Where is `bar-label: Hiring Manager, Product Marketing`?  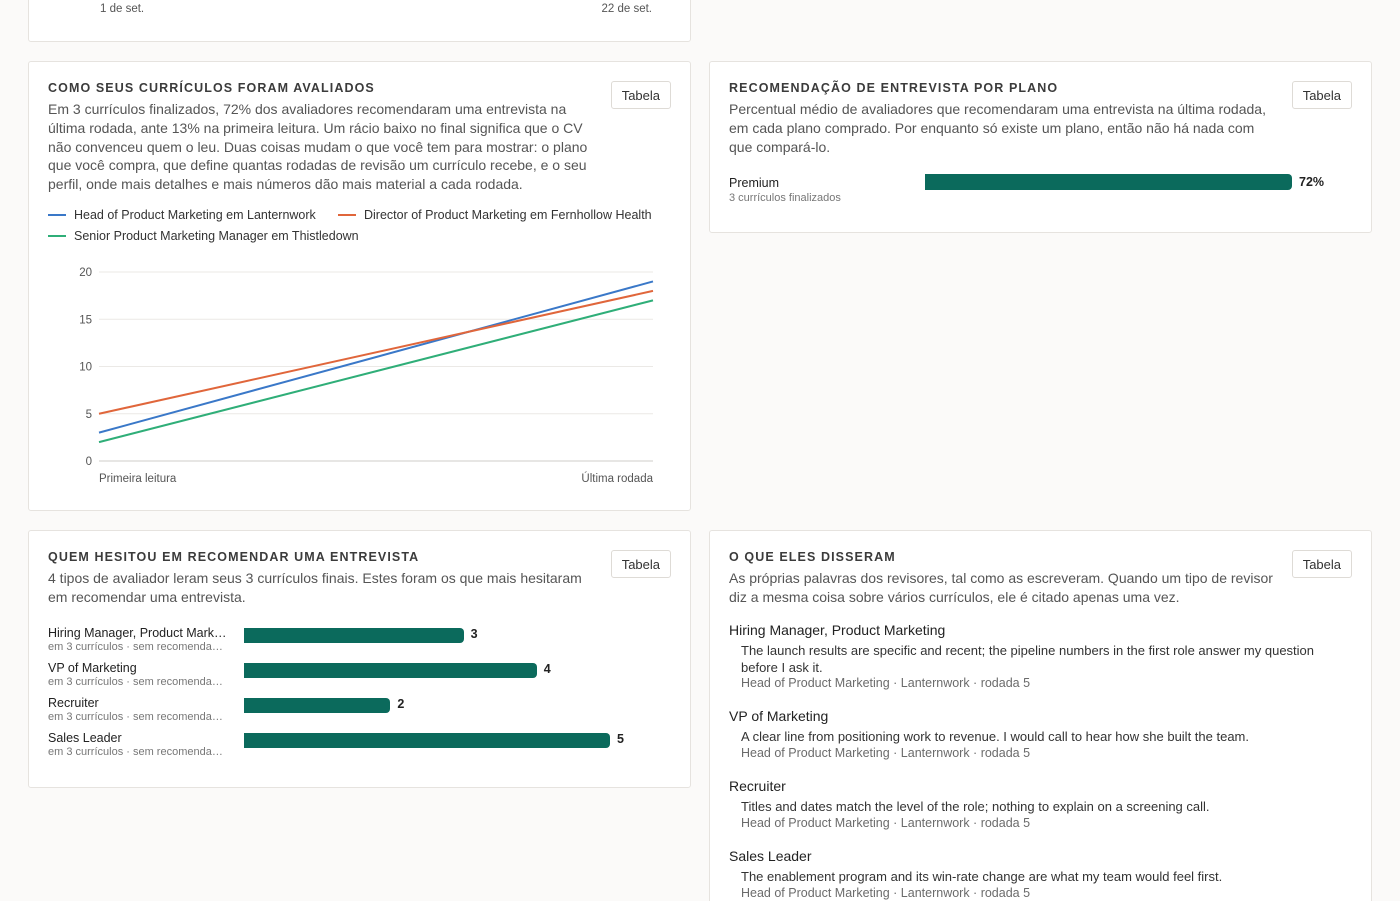
bar-label: Hiring Manager, Product Marketing is located at coordinates (138, 633).